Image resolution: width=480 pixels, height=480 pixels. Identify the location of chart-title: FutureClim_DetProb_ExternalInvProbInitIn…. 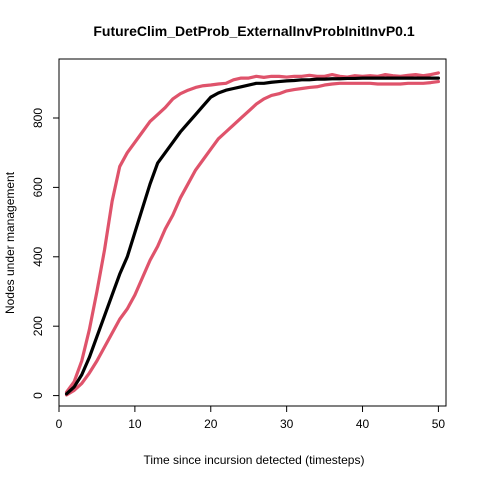
(254, 31).